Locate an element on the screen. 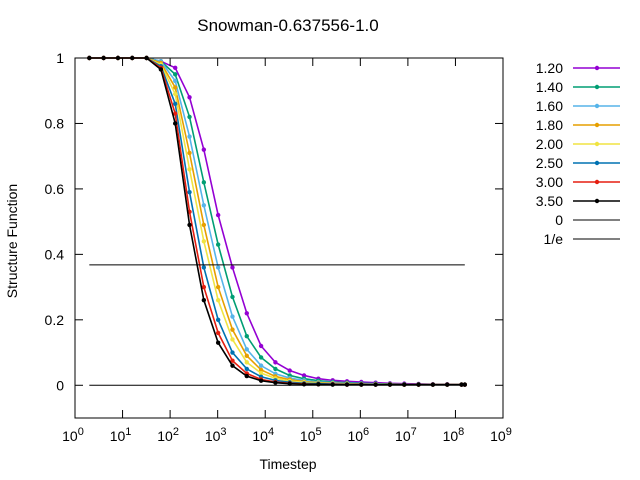 Image resolution: width=640 pixels, height=480 pixels. x-axis-label: Timestep is located at coordinates (287, 464).